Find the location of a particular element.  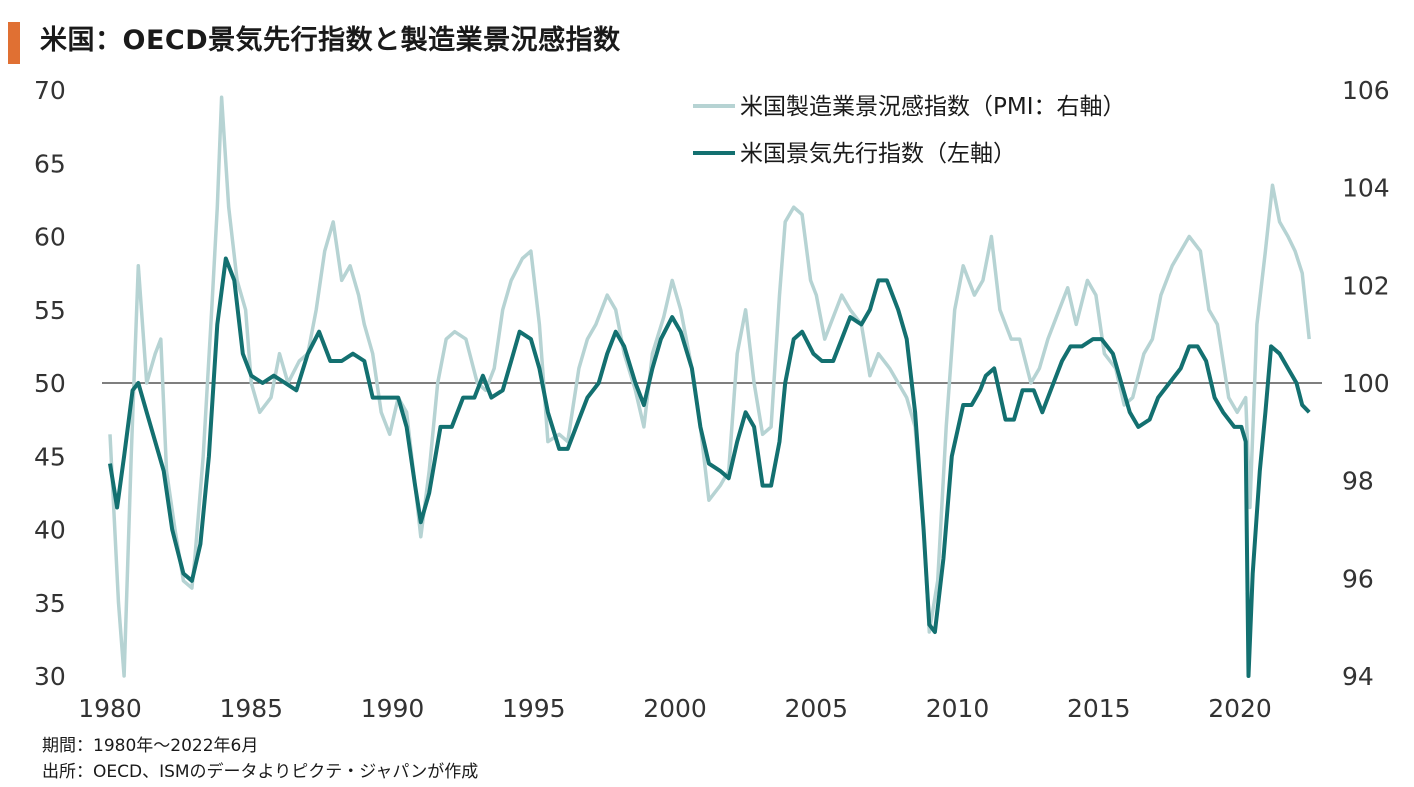

left-tick-55: 55 is located at coordinates (50, 310).